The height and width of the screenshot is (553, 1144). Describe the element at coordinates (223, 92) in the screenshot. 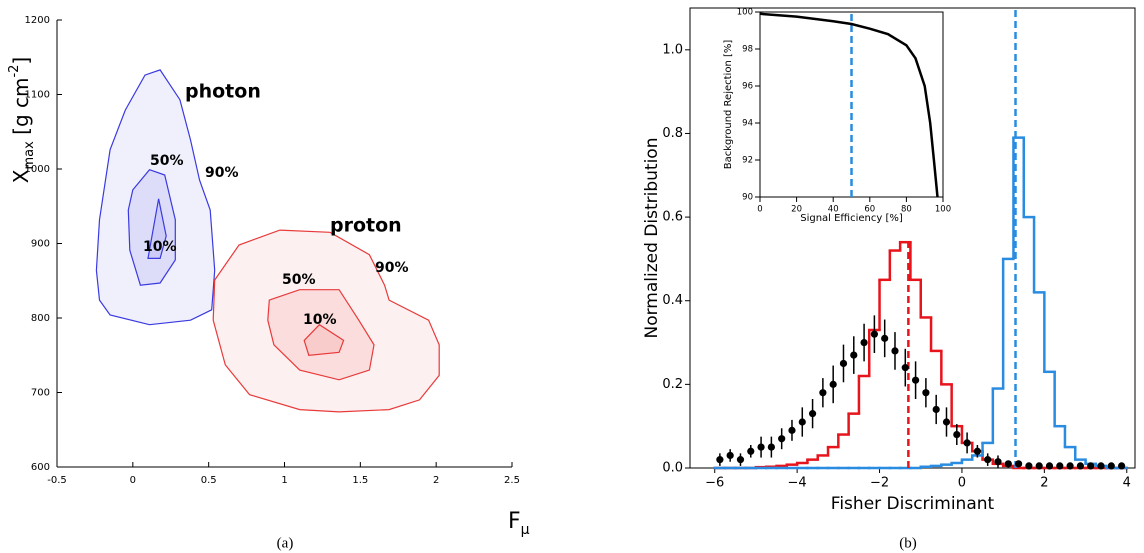

I see `group-label: photon` at that location.